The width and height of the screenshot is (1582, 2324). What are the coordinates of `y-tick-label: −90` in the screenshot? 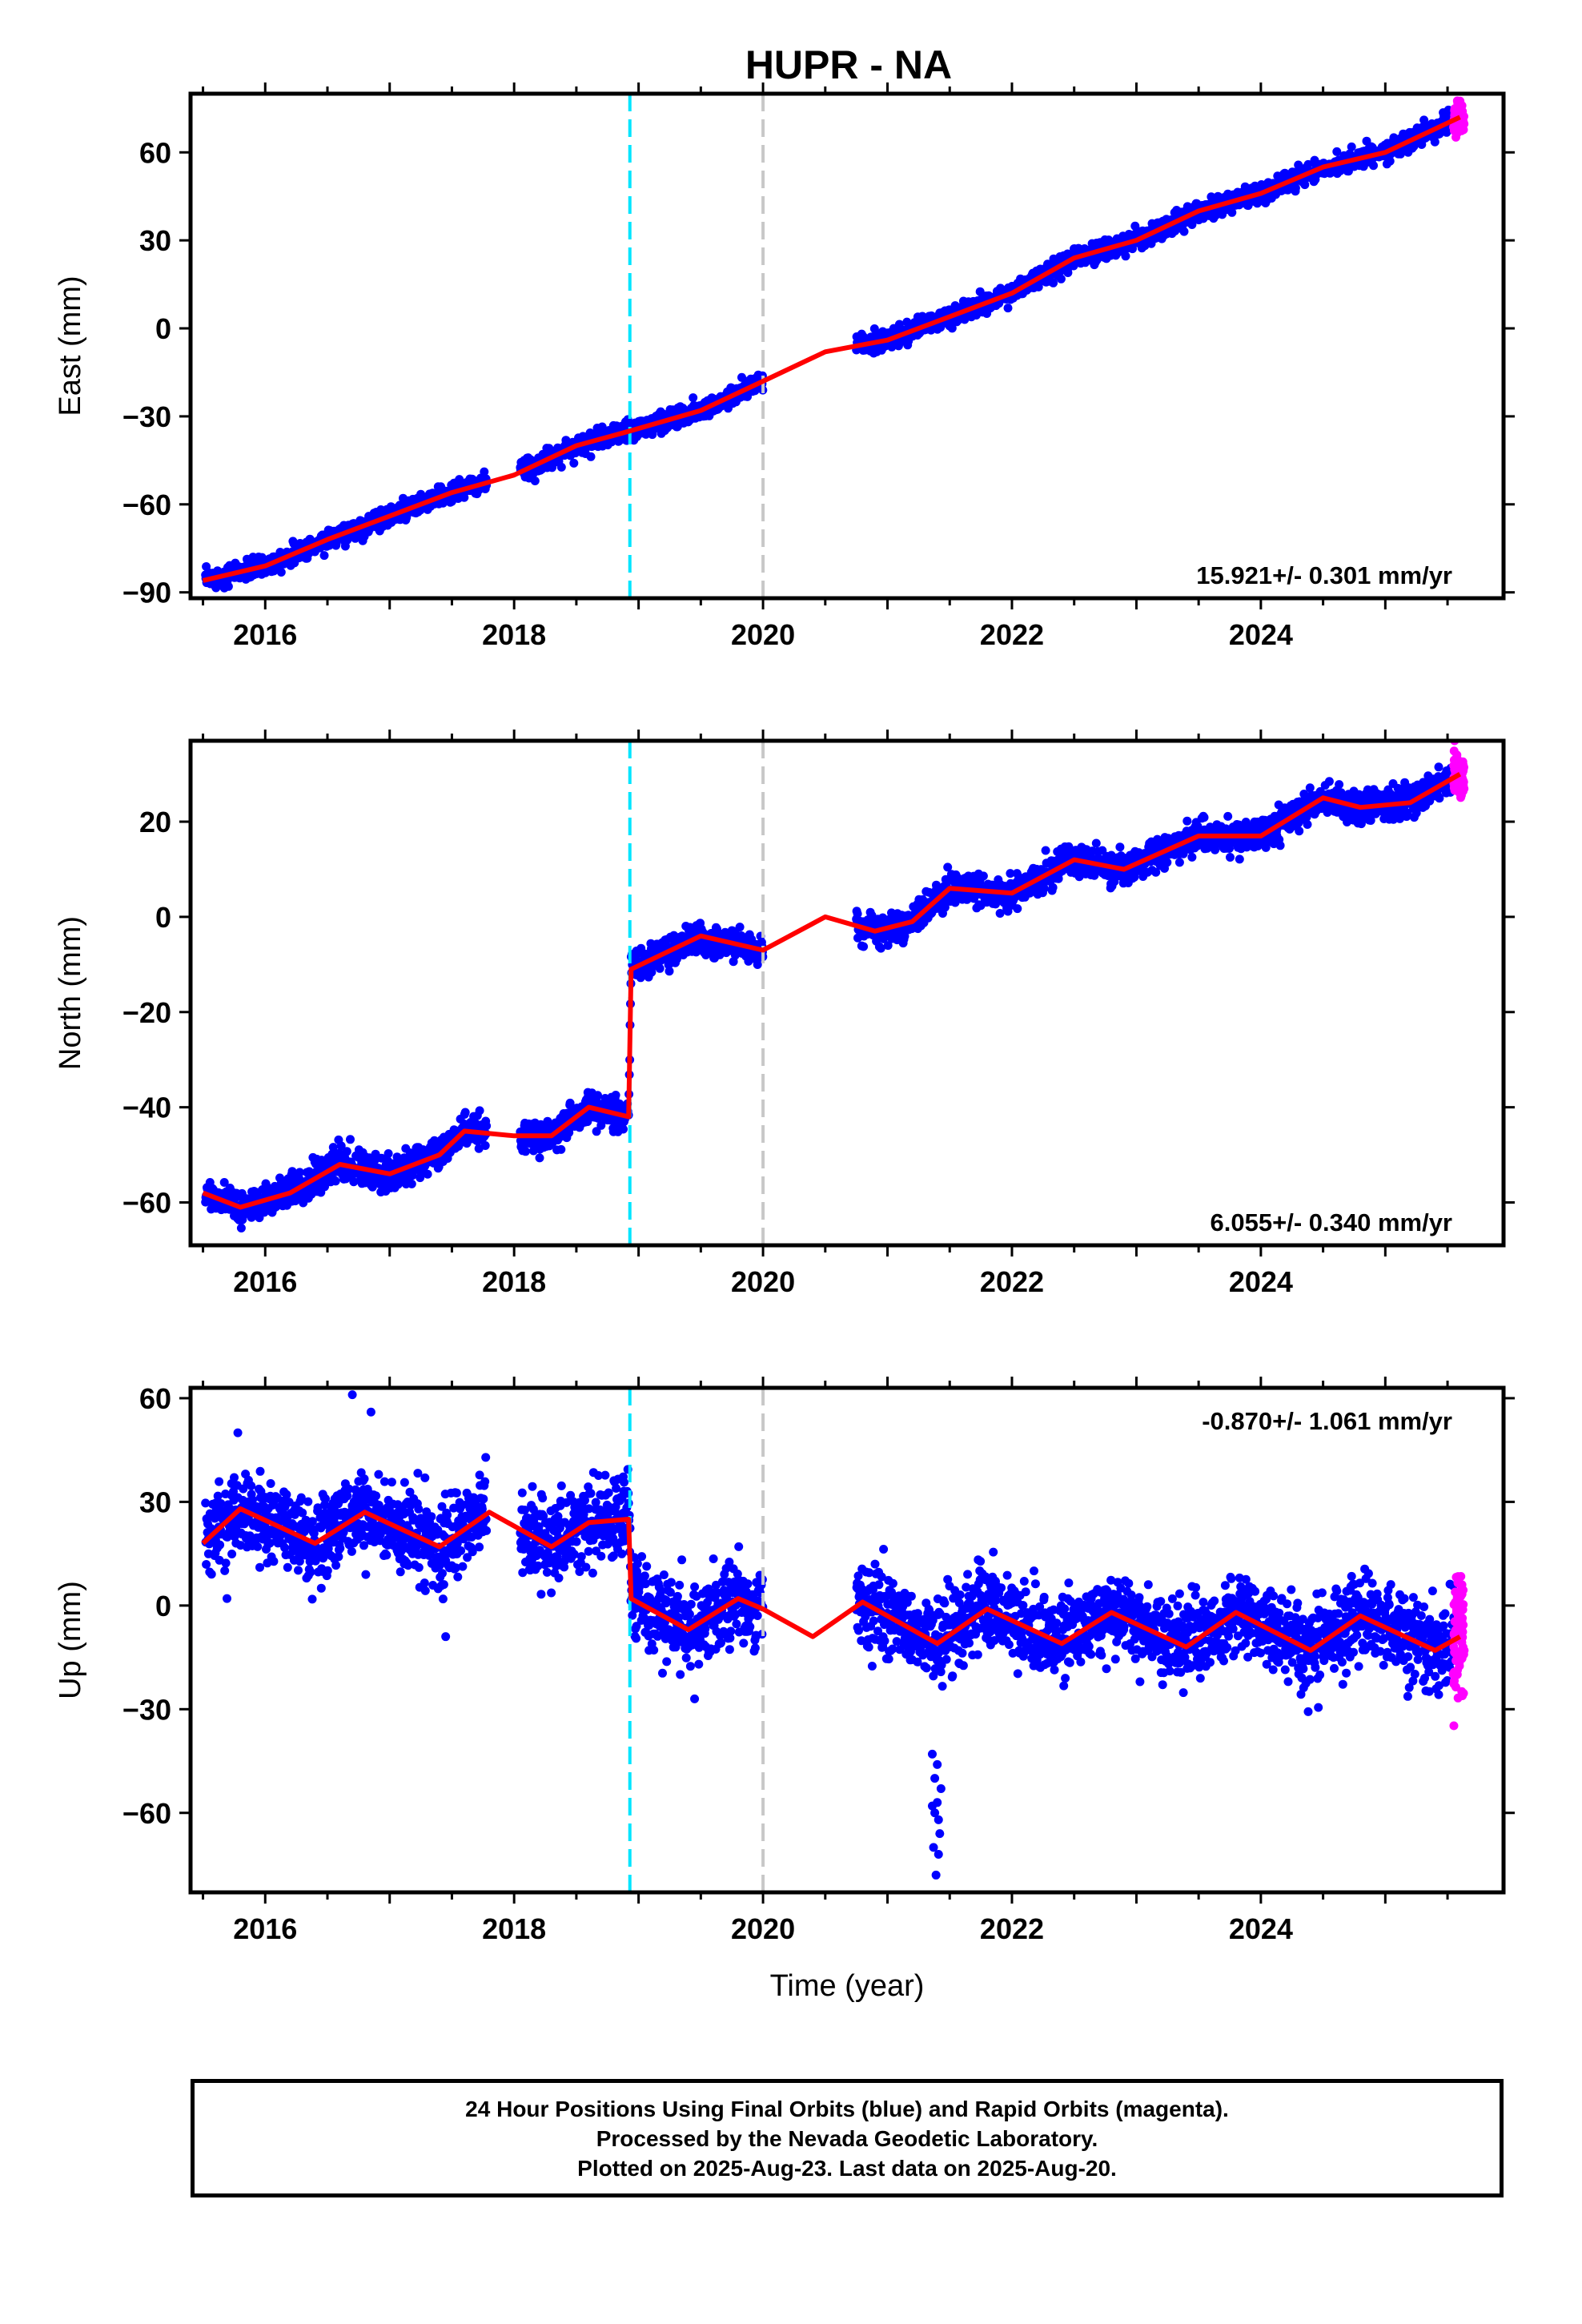 It's located at (146, 593).